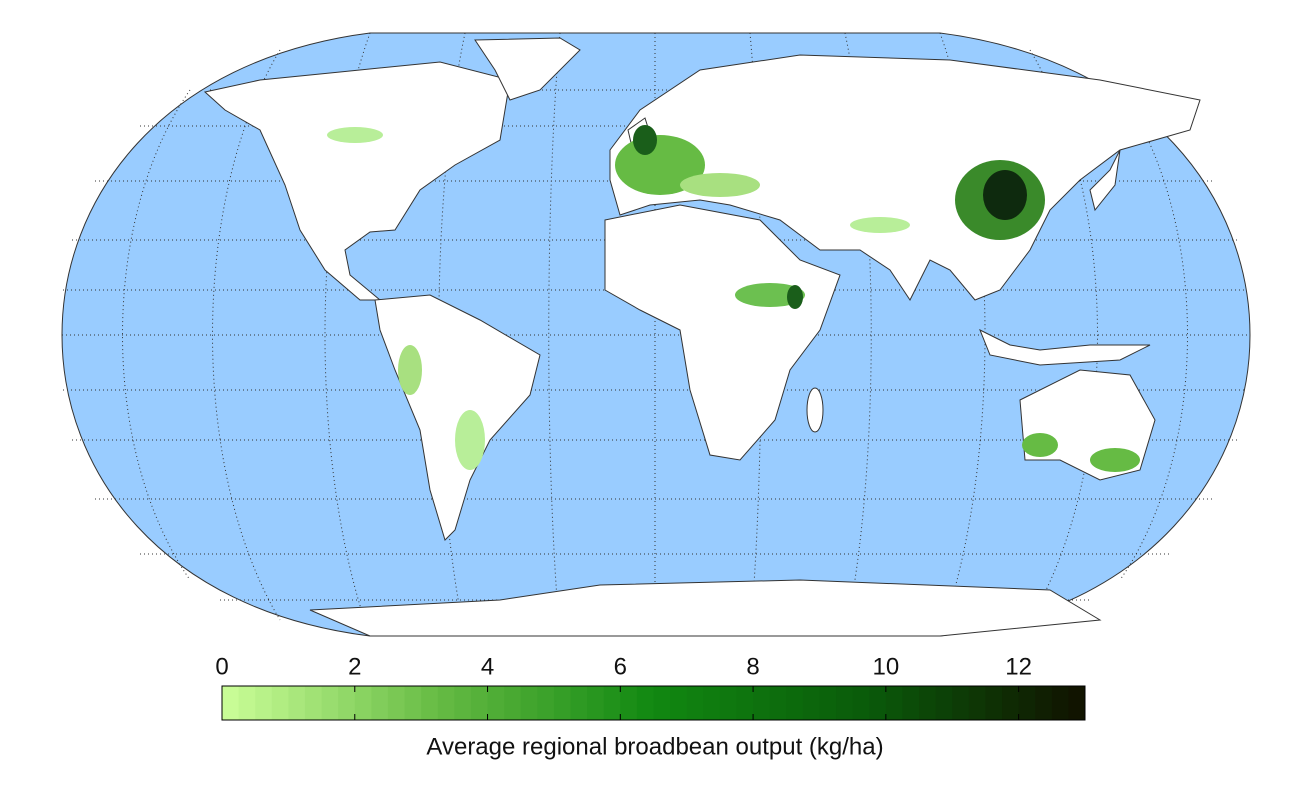 The height and width of the screenshot is (786, 1310). Describe the element at coordinates (1105, 180) in the screenshot. I see `japan` at that location.